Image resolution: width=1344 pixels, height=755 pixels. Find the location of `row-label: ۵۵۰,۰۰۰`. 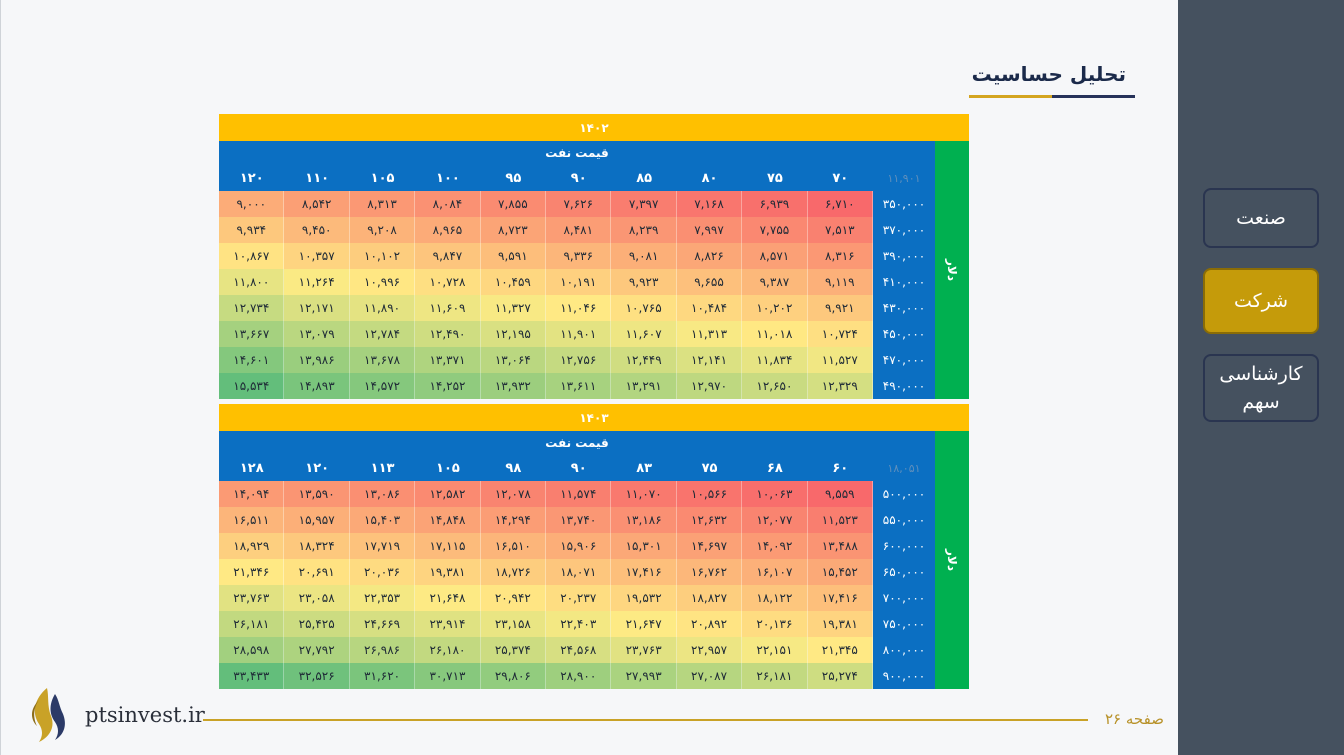

row-label: ۵۵۰,۰۰۰ is located at coordinates (904, 520).